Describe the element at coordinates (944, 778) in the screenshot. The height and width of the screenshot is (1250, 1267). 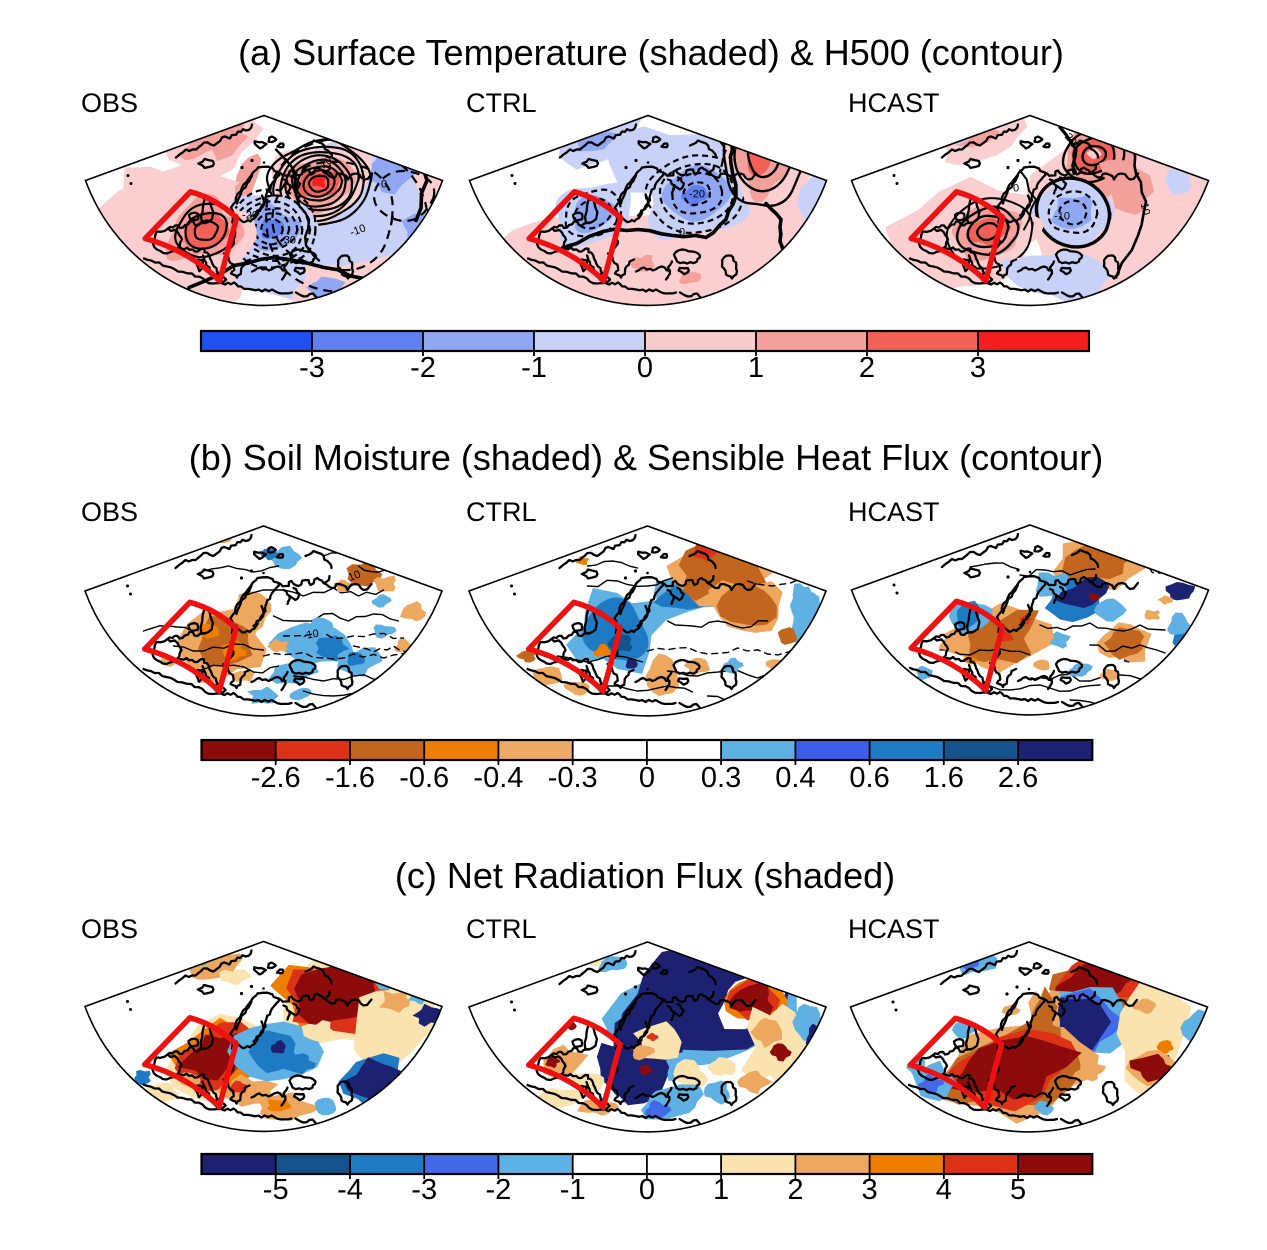
I see `svg-text: 1.6` at that location.